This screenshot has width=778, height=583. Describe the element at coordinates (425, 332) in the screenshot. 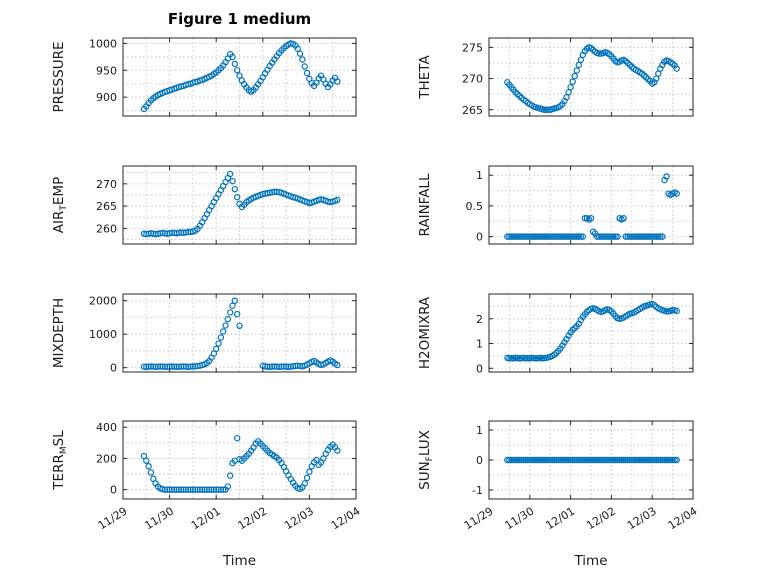

I see `y-axis-label: H2OMIXRA` at that location.